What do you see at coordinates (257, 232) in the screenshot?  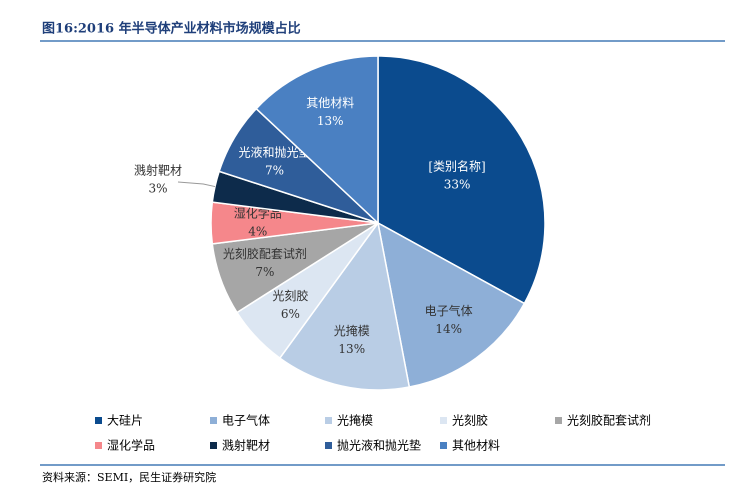 I see `value-label: 4%` at bounding box center [257, 232].